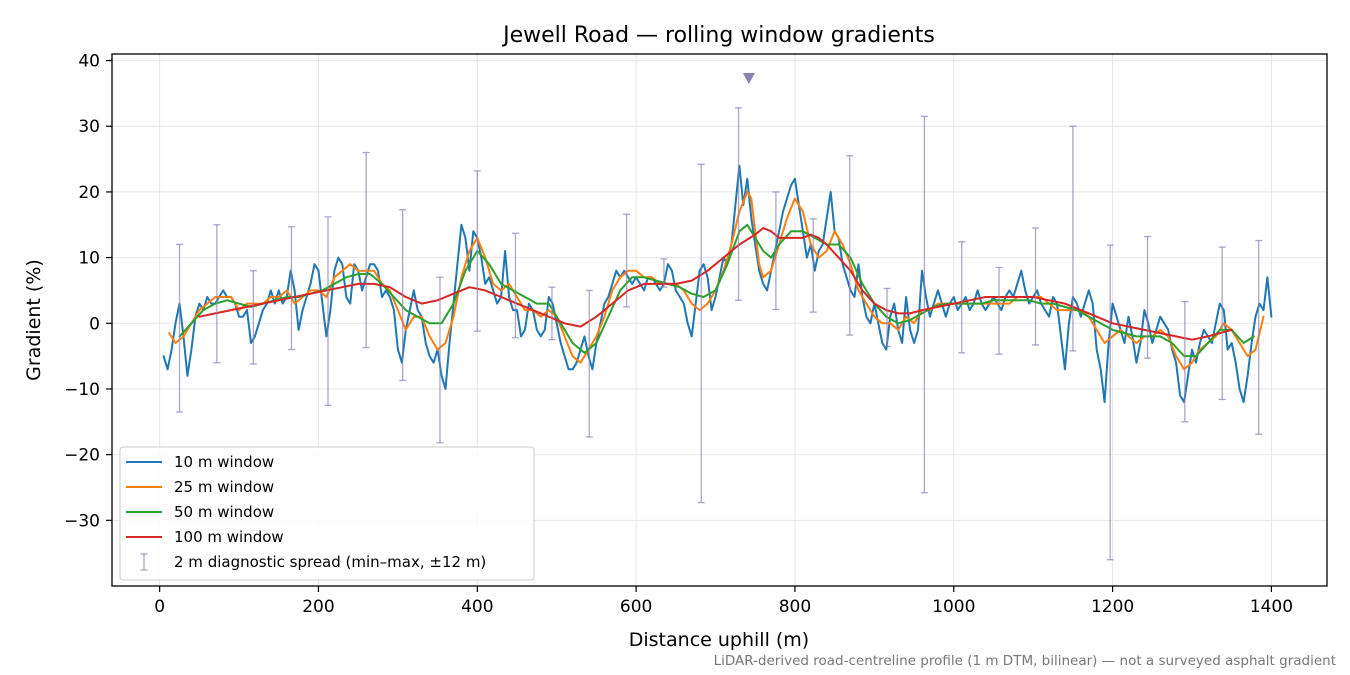 This screenshot has width=1350, height=675. What do you see at coordinates (636, 607) in the screenshot?
I see `x-tick-label: 600` at bounding box center [636, 607].